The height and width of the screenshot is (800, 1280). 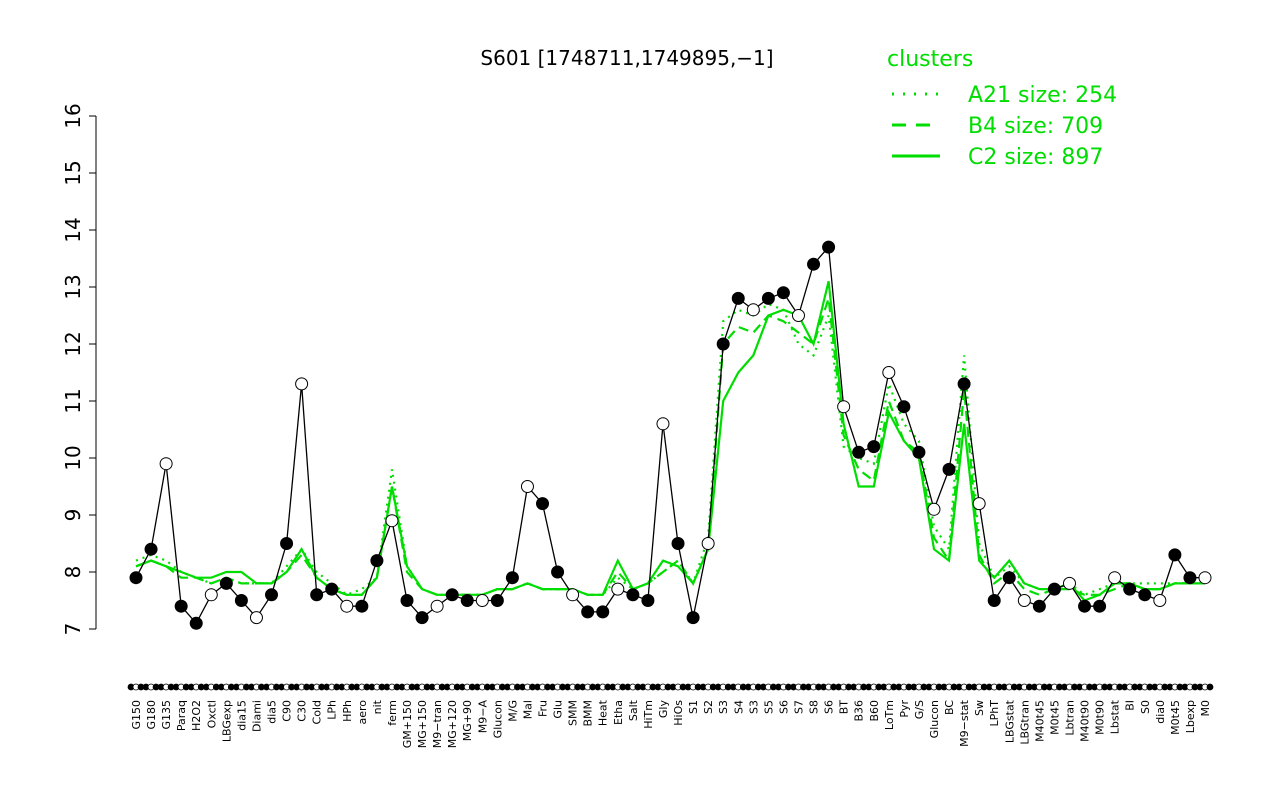 What do you see at coordinates (196, 715) in the screenshot?
I see `x-tick-label: H2O2` at bounding box center [196, 715].